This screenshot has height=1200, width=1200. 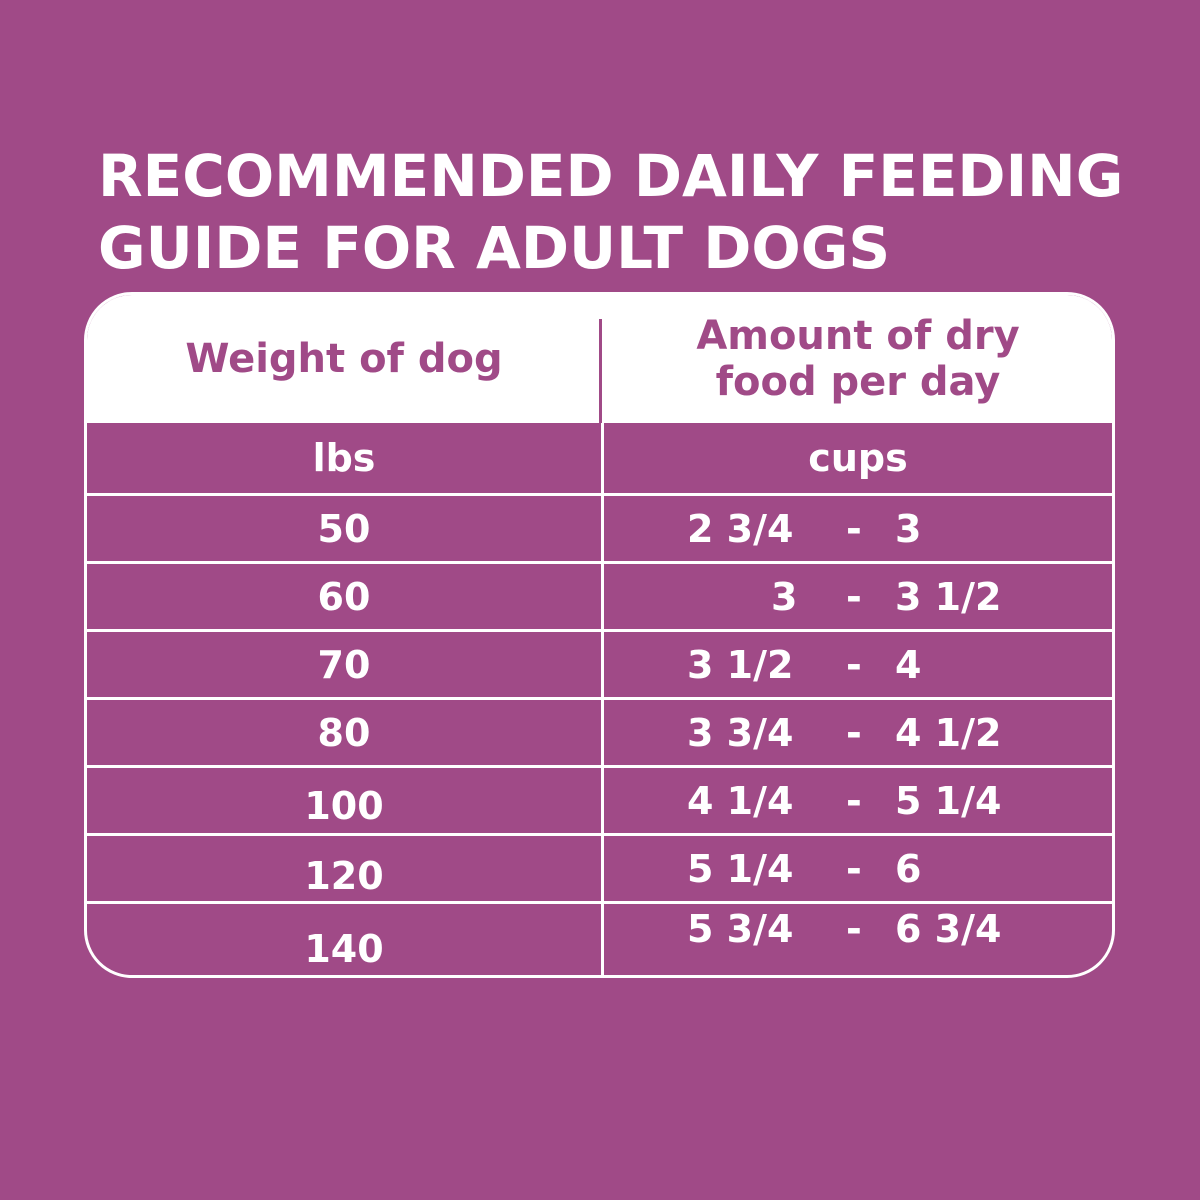 I want to click on amount-cell: 3 3/4 - 4 1/2, so click(x=858, y=733).